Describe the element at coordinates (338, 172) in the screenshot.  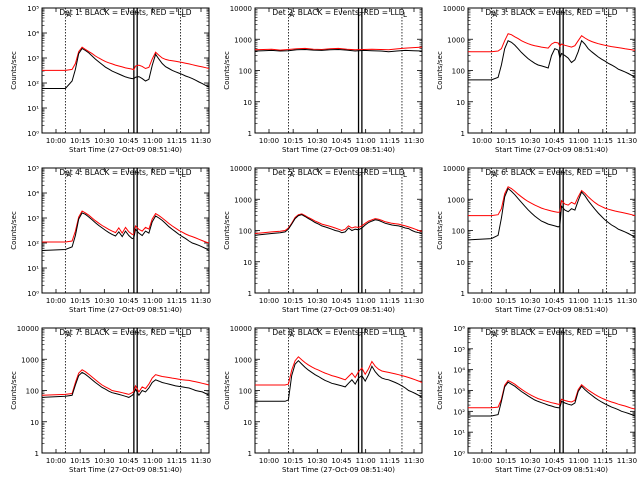
I see `chart-title: Det 5: BLACK = Events, RED = LLD` at that location.